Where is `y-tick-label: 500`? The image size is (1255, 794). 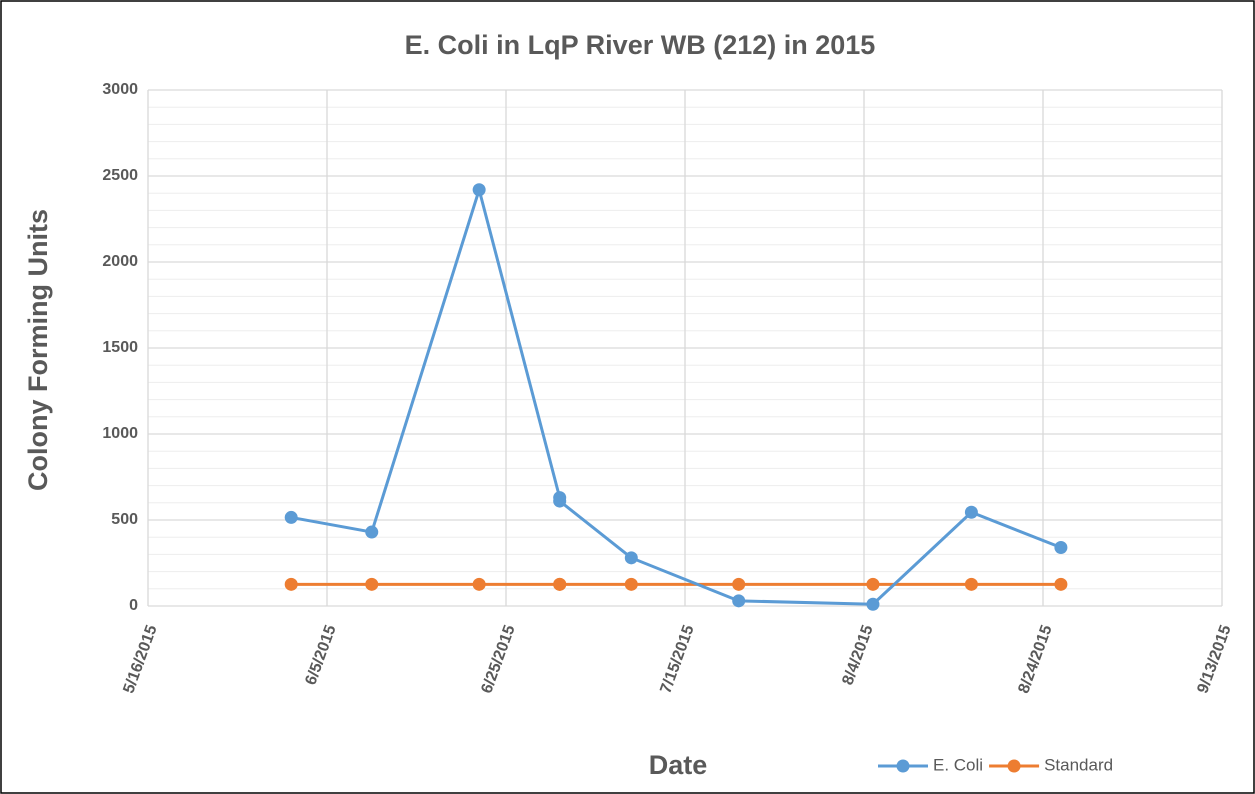 y-tick-label: 500 is located at coordinates (124, 519).